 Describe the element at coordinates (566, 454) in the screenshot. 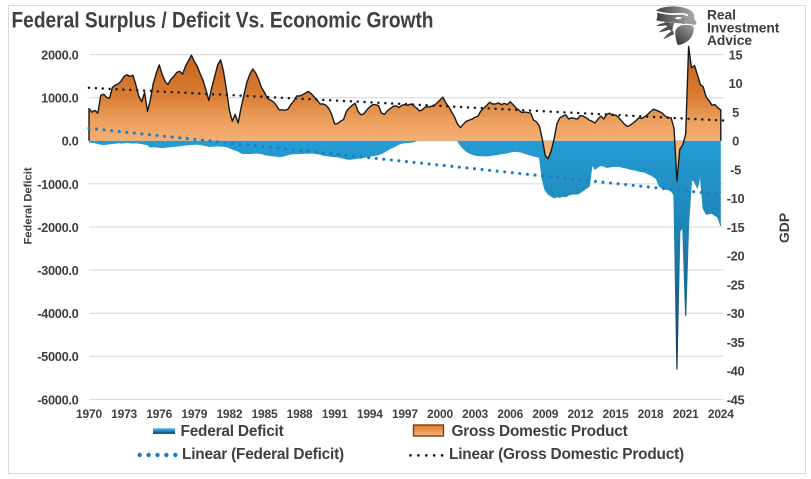

I see `svg-text:Linear (Gross Domestic Product: Linear (Gross Domestic Product)` at that location.